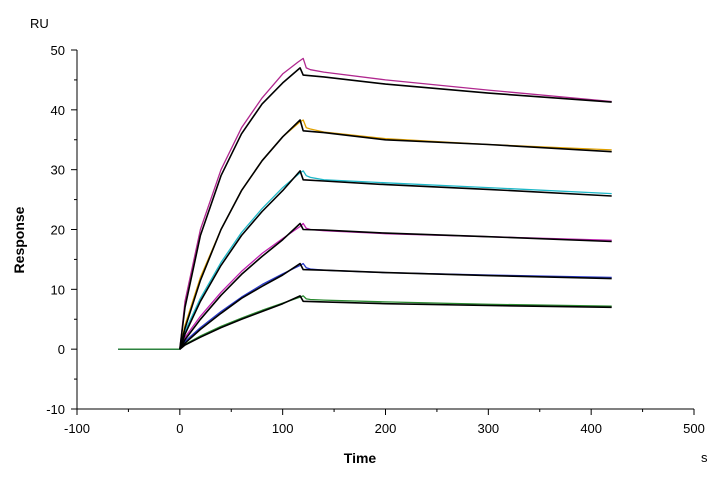  Describe the element at coordinates (55, 409) in the screenshot. I see `y-tick-label: -10` at that location.